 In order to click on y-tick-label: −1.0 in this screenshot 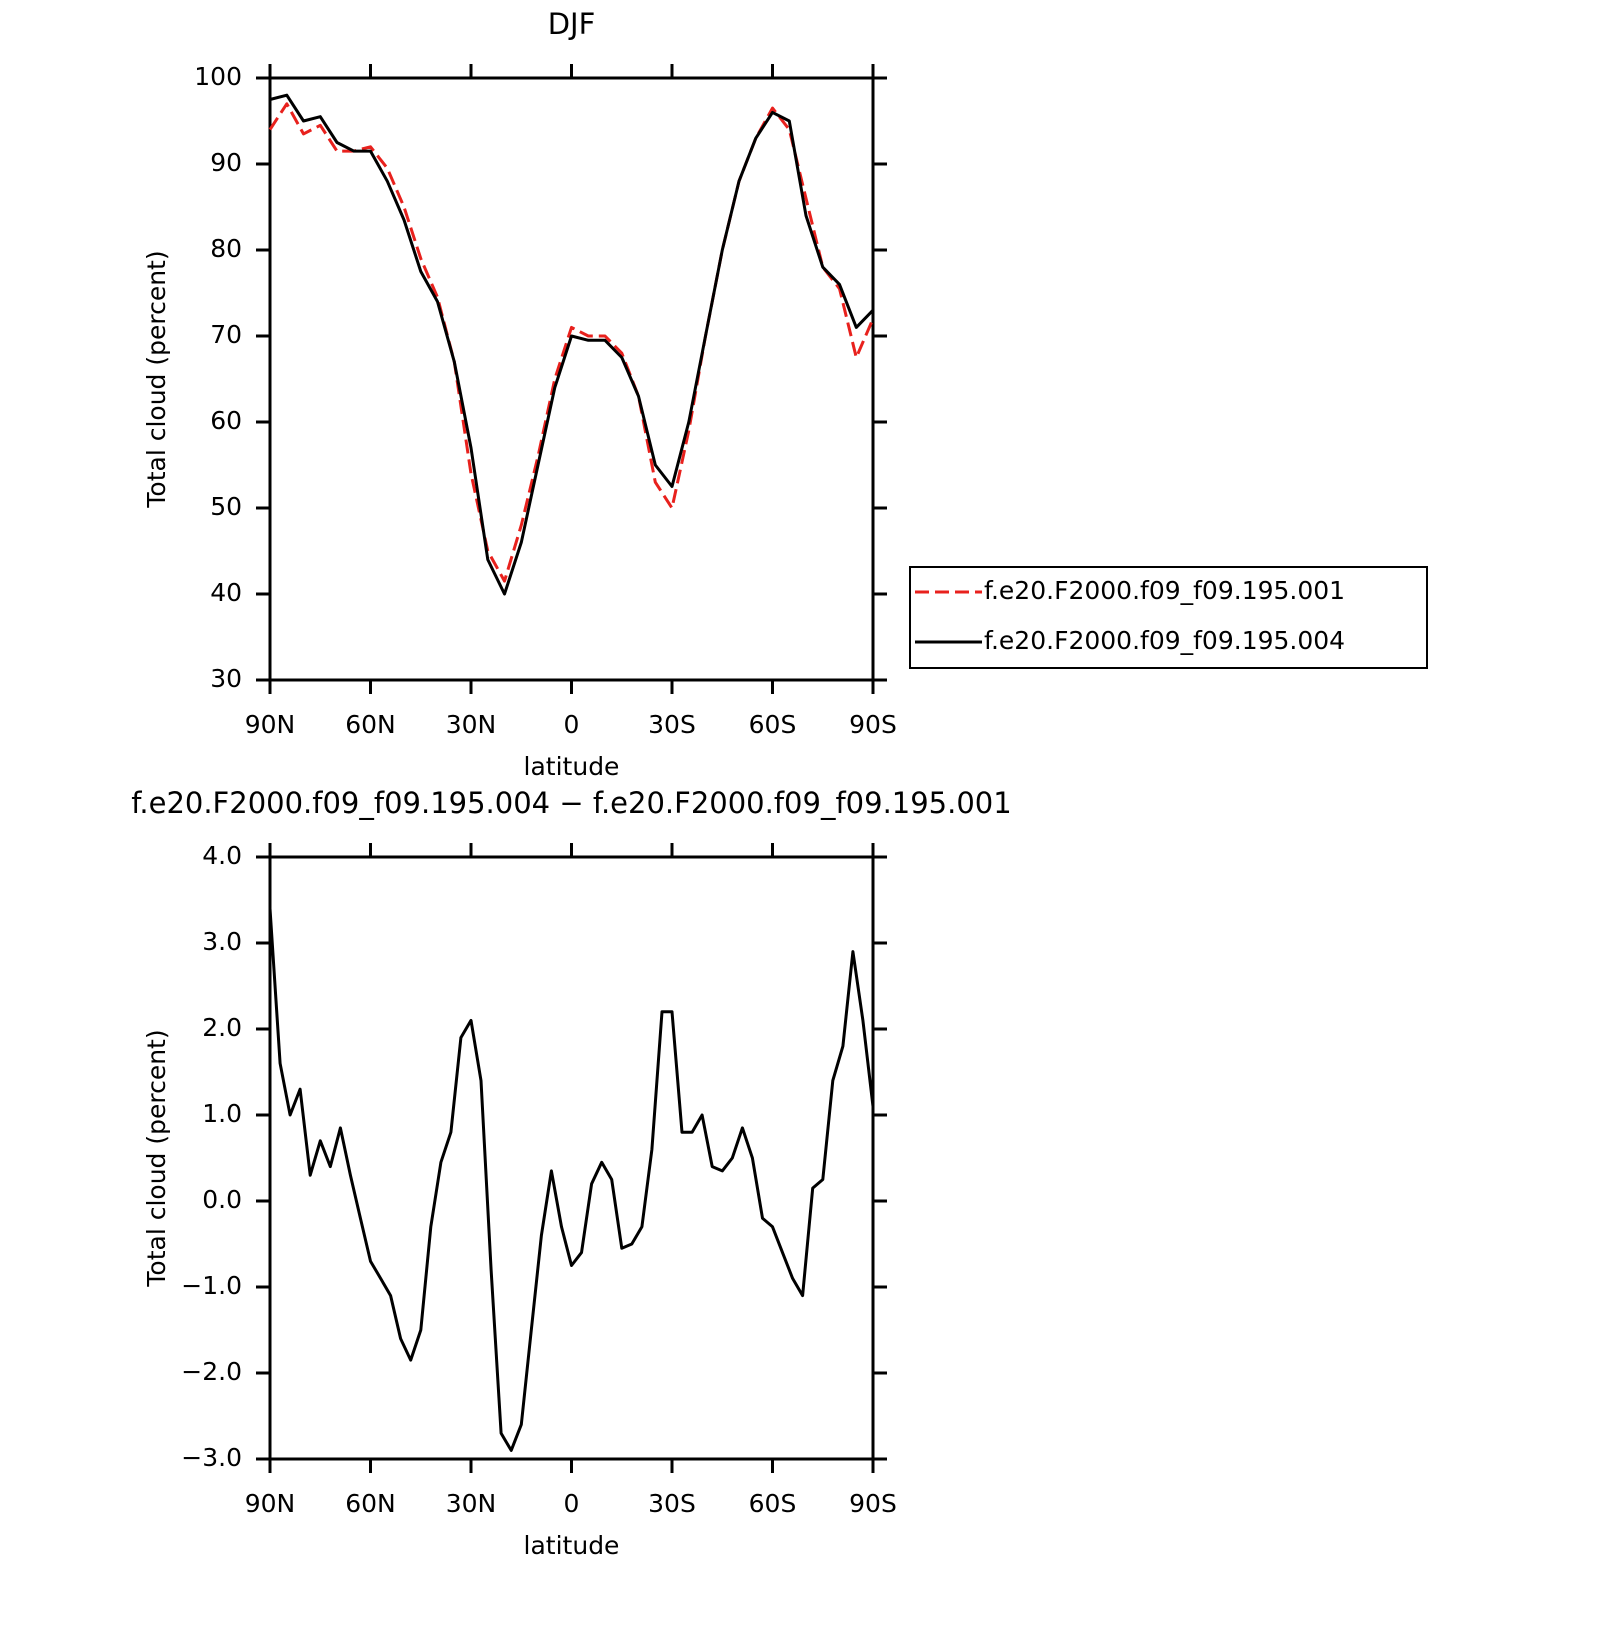, I will do `click(211, 1285)`.